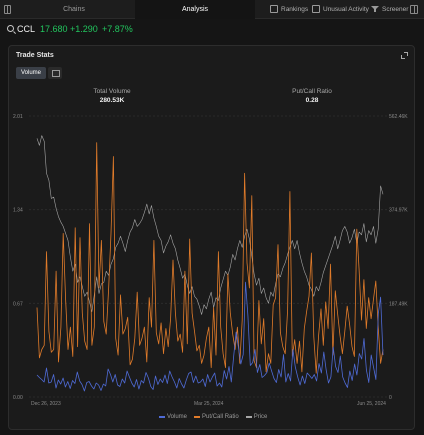  I want to click on right-axis-tick-label: 187.49K, so click(398, 304).